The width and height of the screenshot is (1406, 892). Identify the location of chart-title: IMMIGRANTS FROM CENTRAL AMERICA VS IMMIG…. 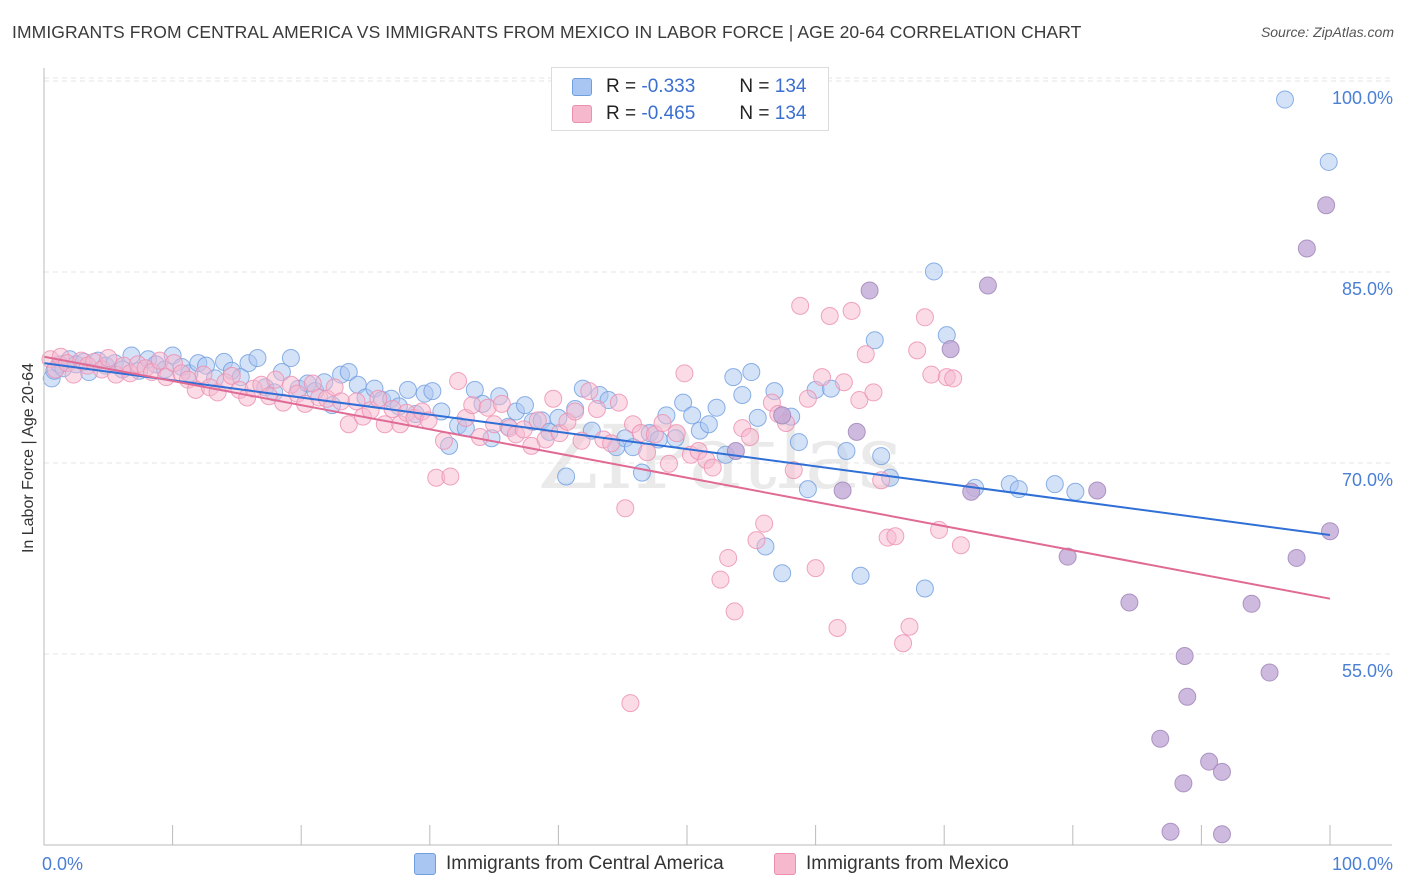
(547, 32).